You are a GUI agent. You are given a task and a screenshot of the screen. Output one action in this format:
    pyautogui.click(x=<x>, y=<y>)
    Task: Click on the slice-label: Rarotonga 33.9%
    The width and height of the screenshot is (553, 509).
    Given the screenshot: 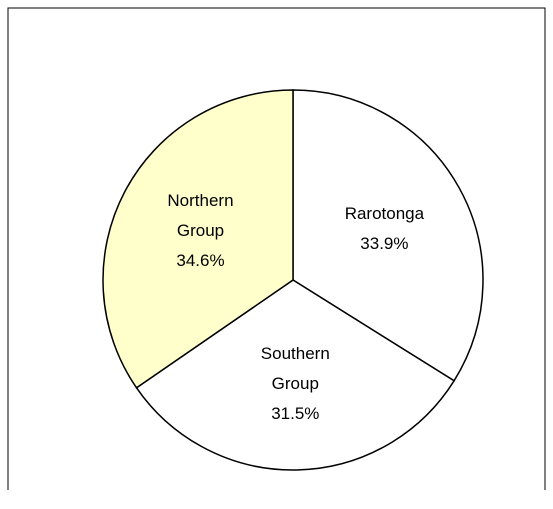 What is the action you would take?
    pyautogui.click(x=384, y=229)
    